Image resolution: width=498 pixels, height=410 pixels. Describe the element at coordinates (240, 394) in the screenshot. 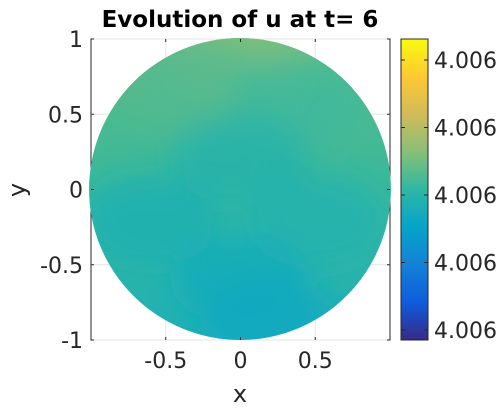

I see `x-axis-label: x` at that location.